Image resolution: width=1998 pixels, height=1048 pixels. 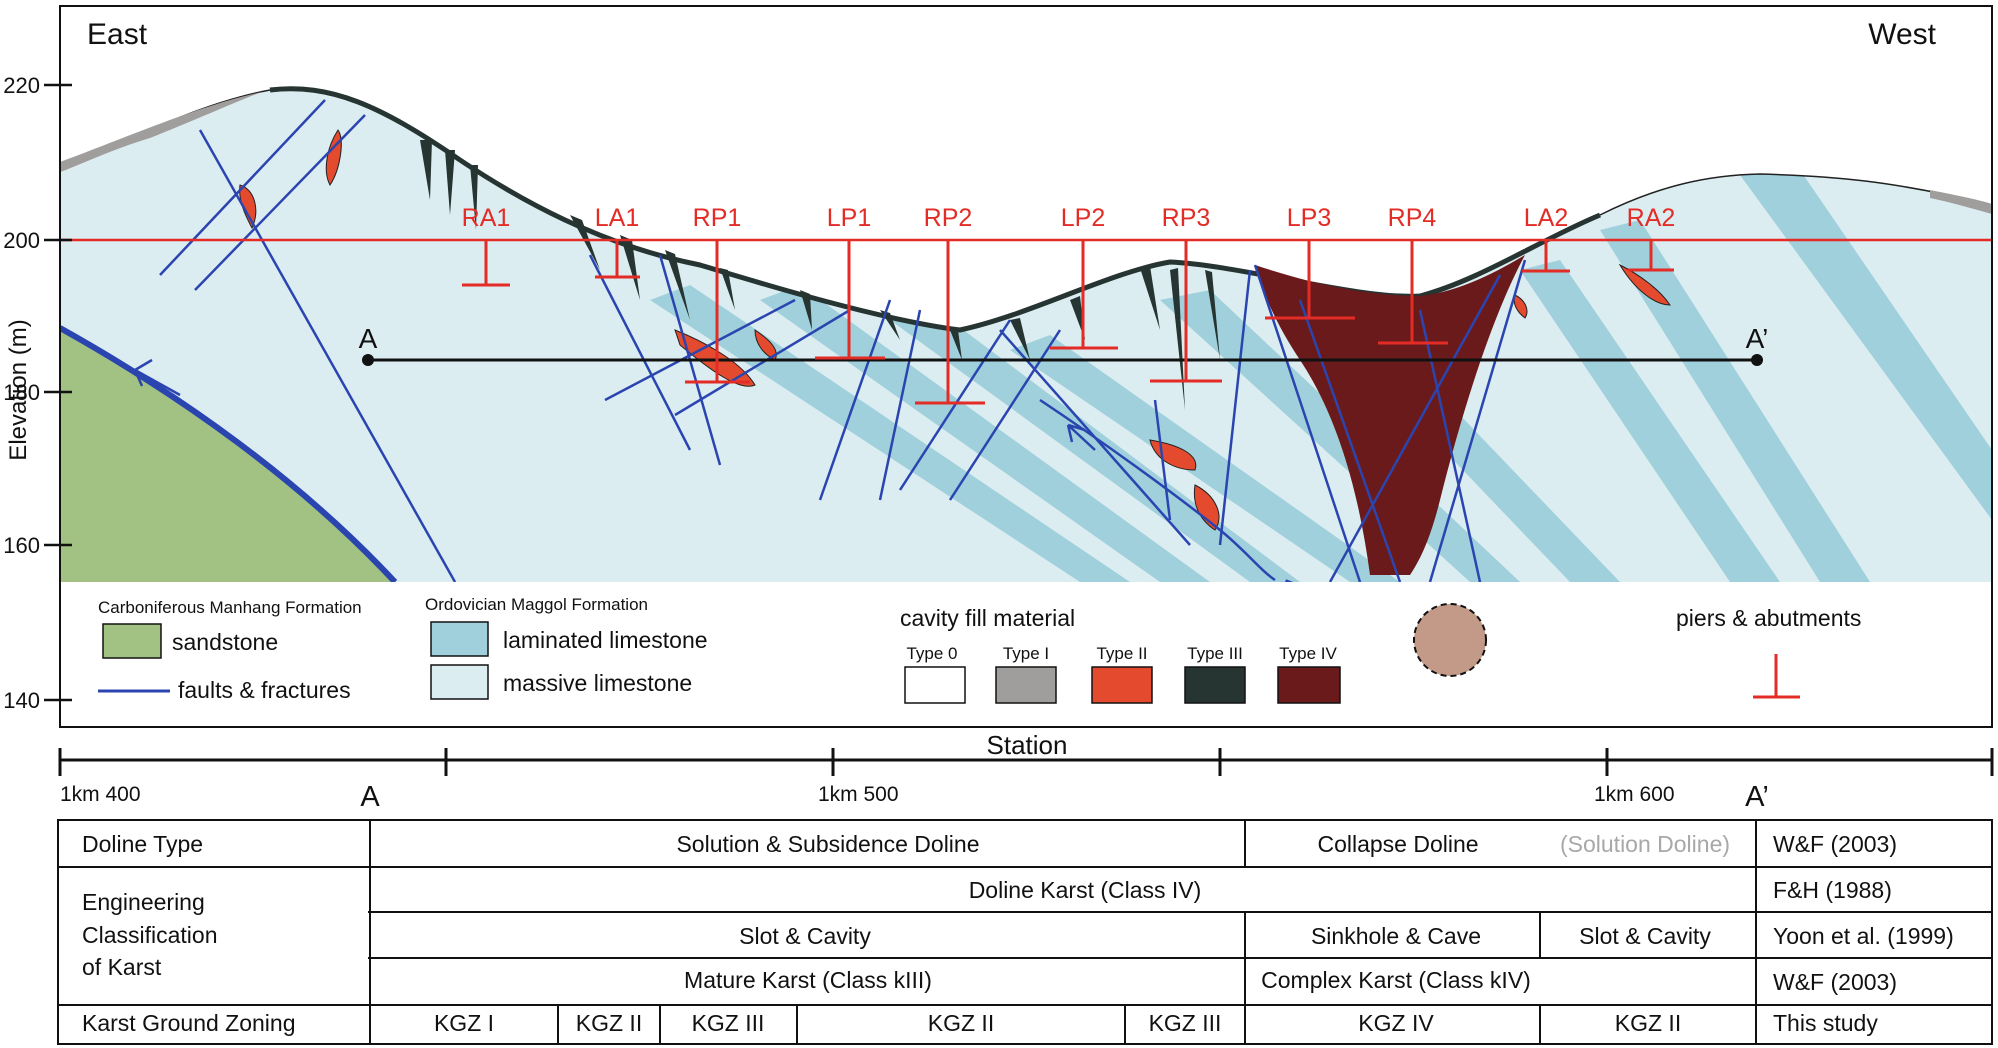 I want to click on table-zone: KGZ IV, so click(x=1396, y=1023).